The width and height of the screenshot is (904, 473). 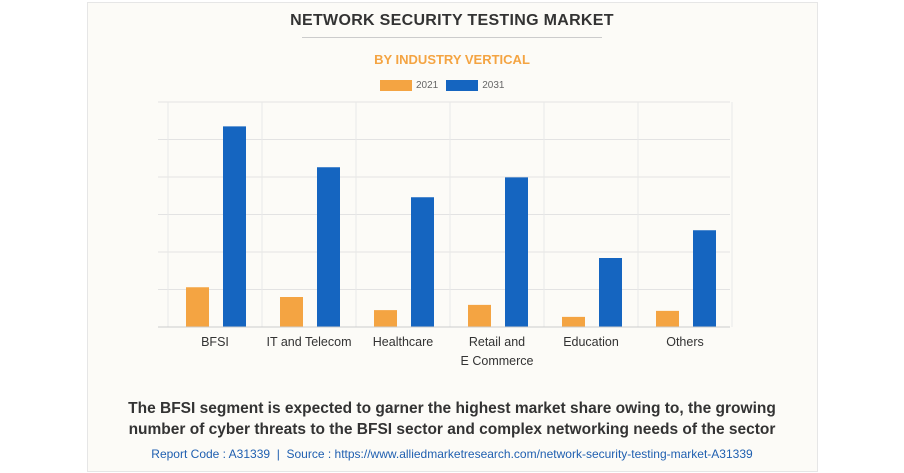 What do you see at coordinates (396, 85) in the screenshot?
I see `legend-swatch-2021` at bounding box center [396, 85].